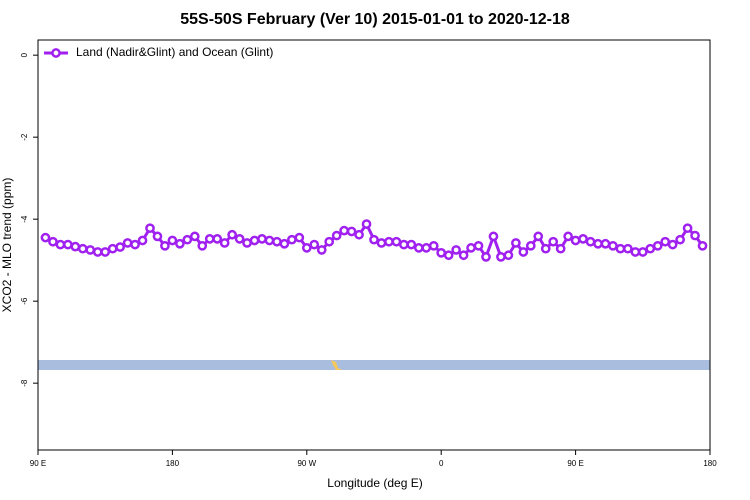 This screenshot has height=500, width=750. Describe the element at coordinates (374, 483) in the screenshot. I see `x-axis-label: Longitude (deg E)` at that location.